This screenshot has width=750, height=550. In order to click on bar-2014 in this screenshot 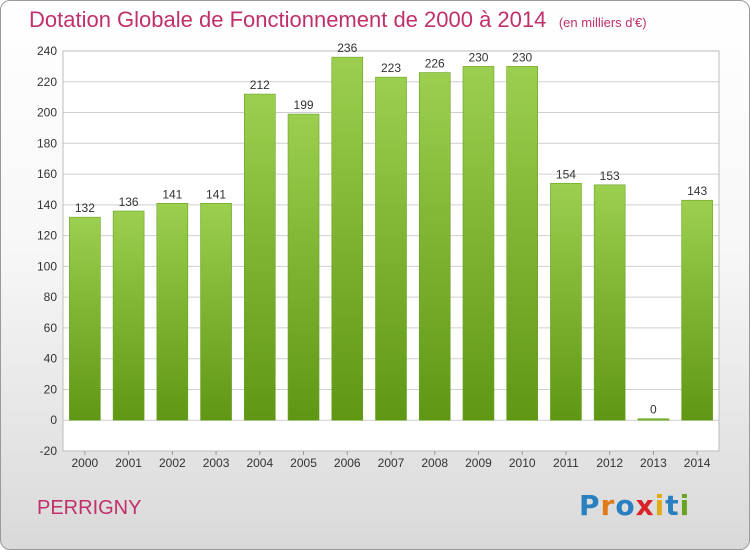, I will do `click(697, 310)`.